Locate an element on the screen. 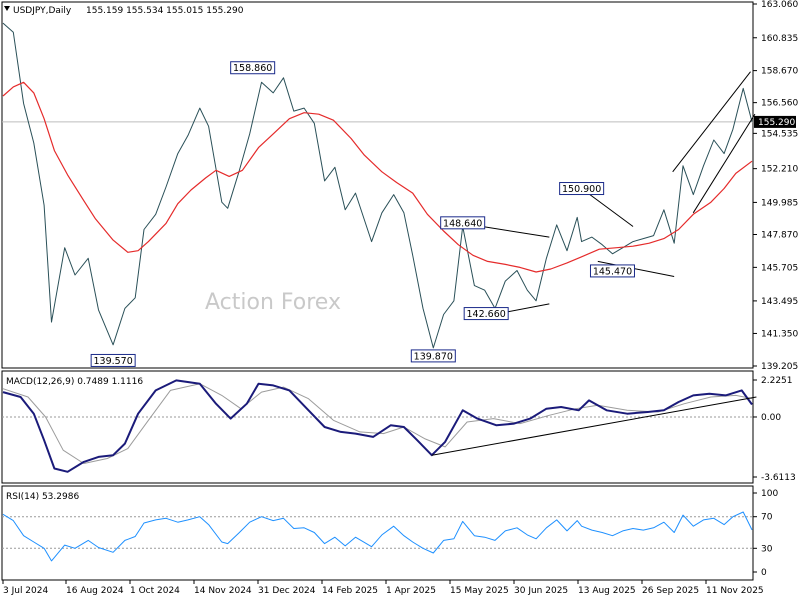 The width and height of the screenshot is (800, 600). macd-series-macd is located at coordinates (377, 426).